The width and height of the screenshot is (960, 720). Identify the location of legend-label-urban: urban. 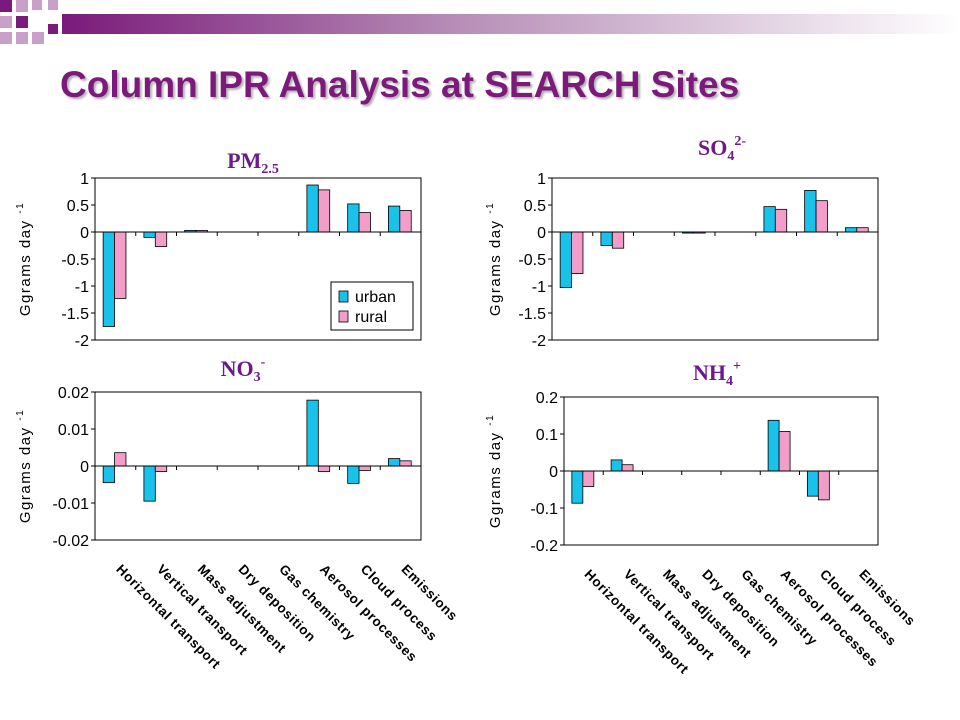
(375, 297).